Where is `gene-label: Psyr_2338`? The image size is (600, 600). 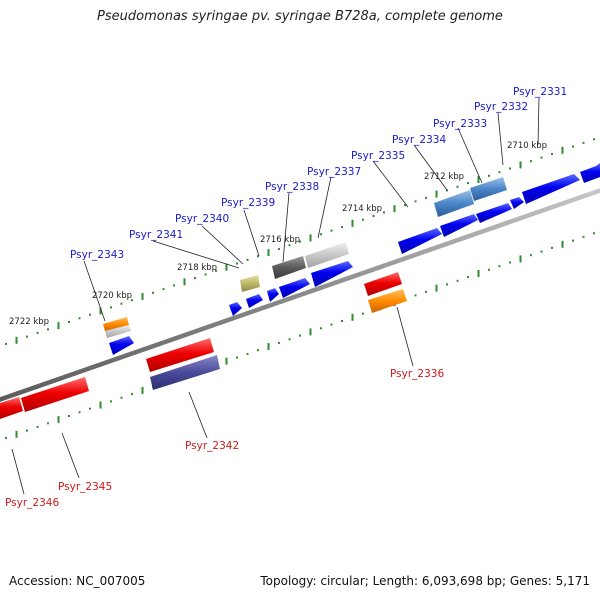 gene-label: Psyr_2338 is located at coordinates (292, 187).